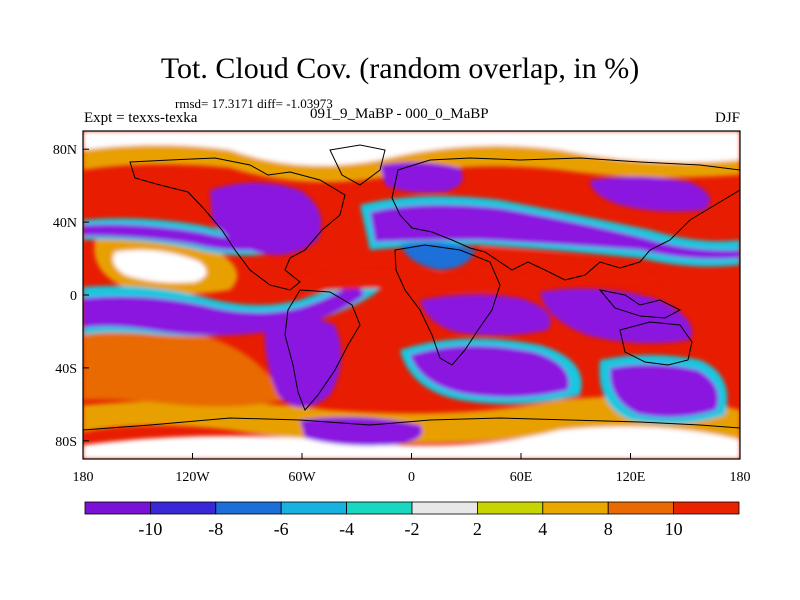 The width and height of the screenshot is (800, 600). What do you see at coordinates (521, 477) in the screenshot?
I see `x-tick-label: 60E` at bounding box center [521, 477].